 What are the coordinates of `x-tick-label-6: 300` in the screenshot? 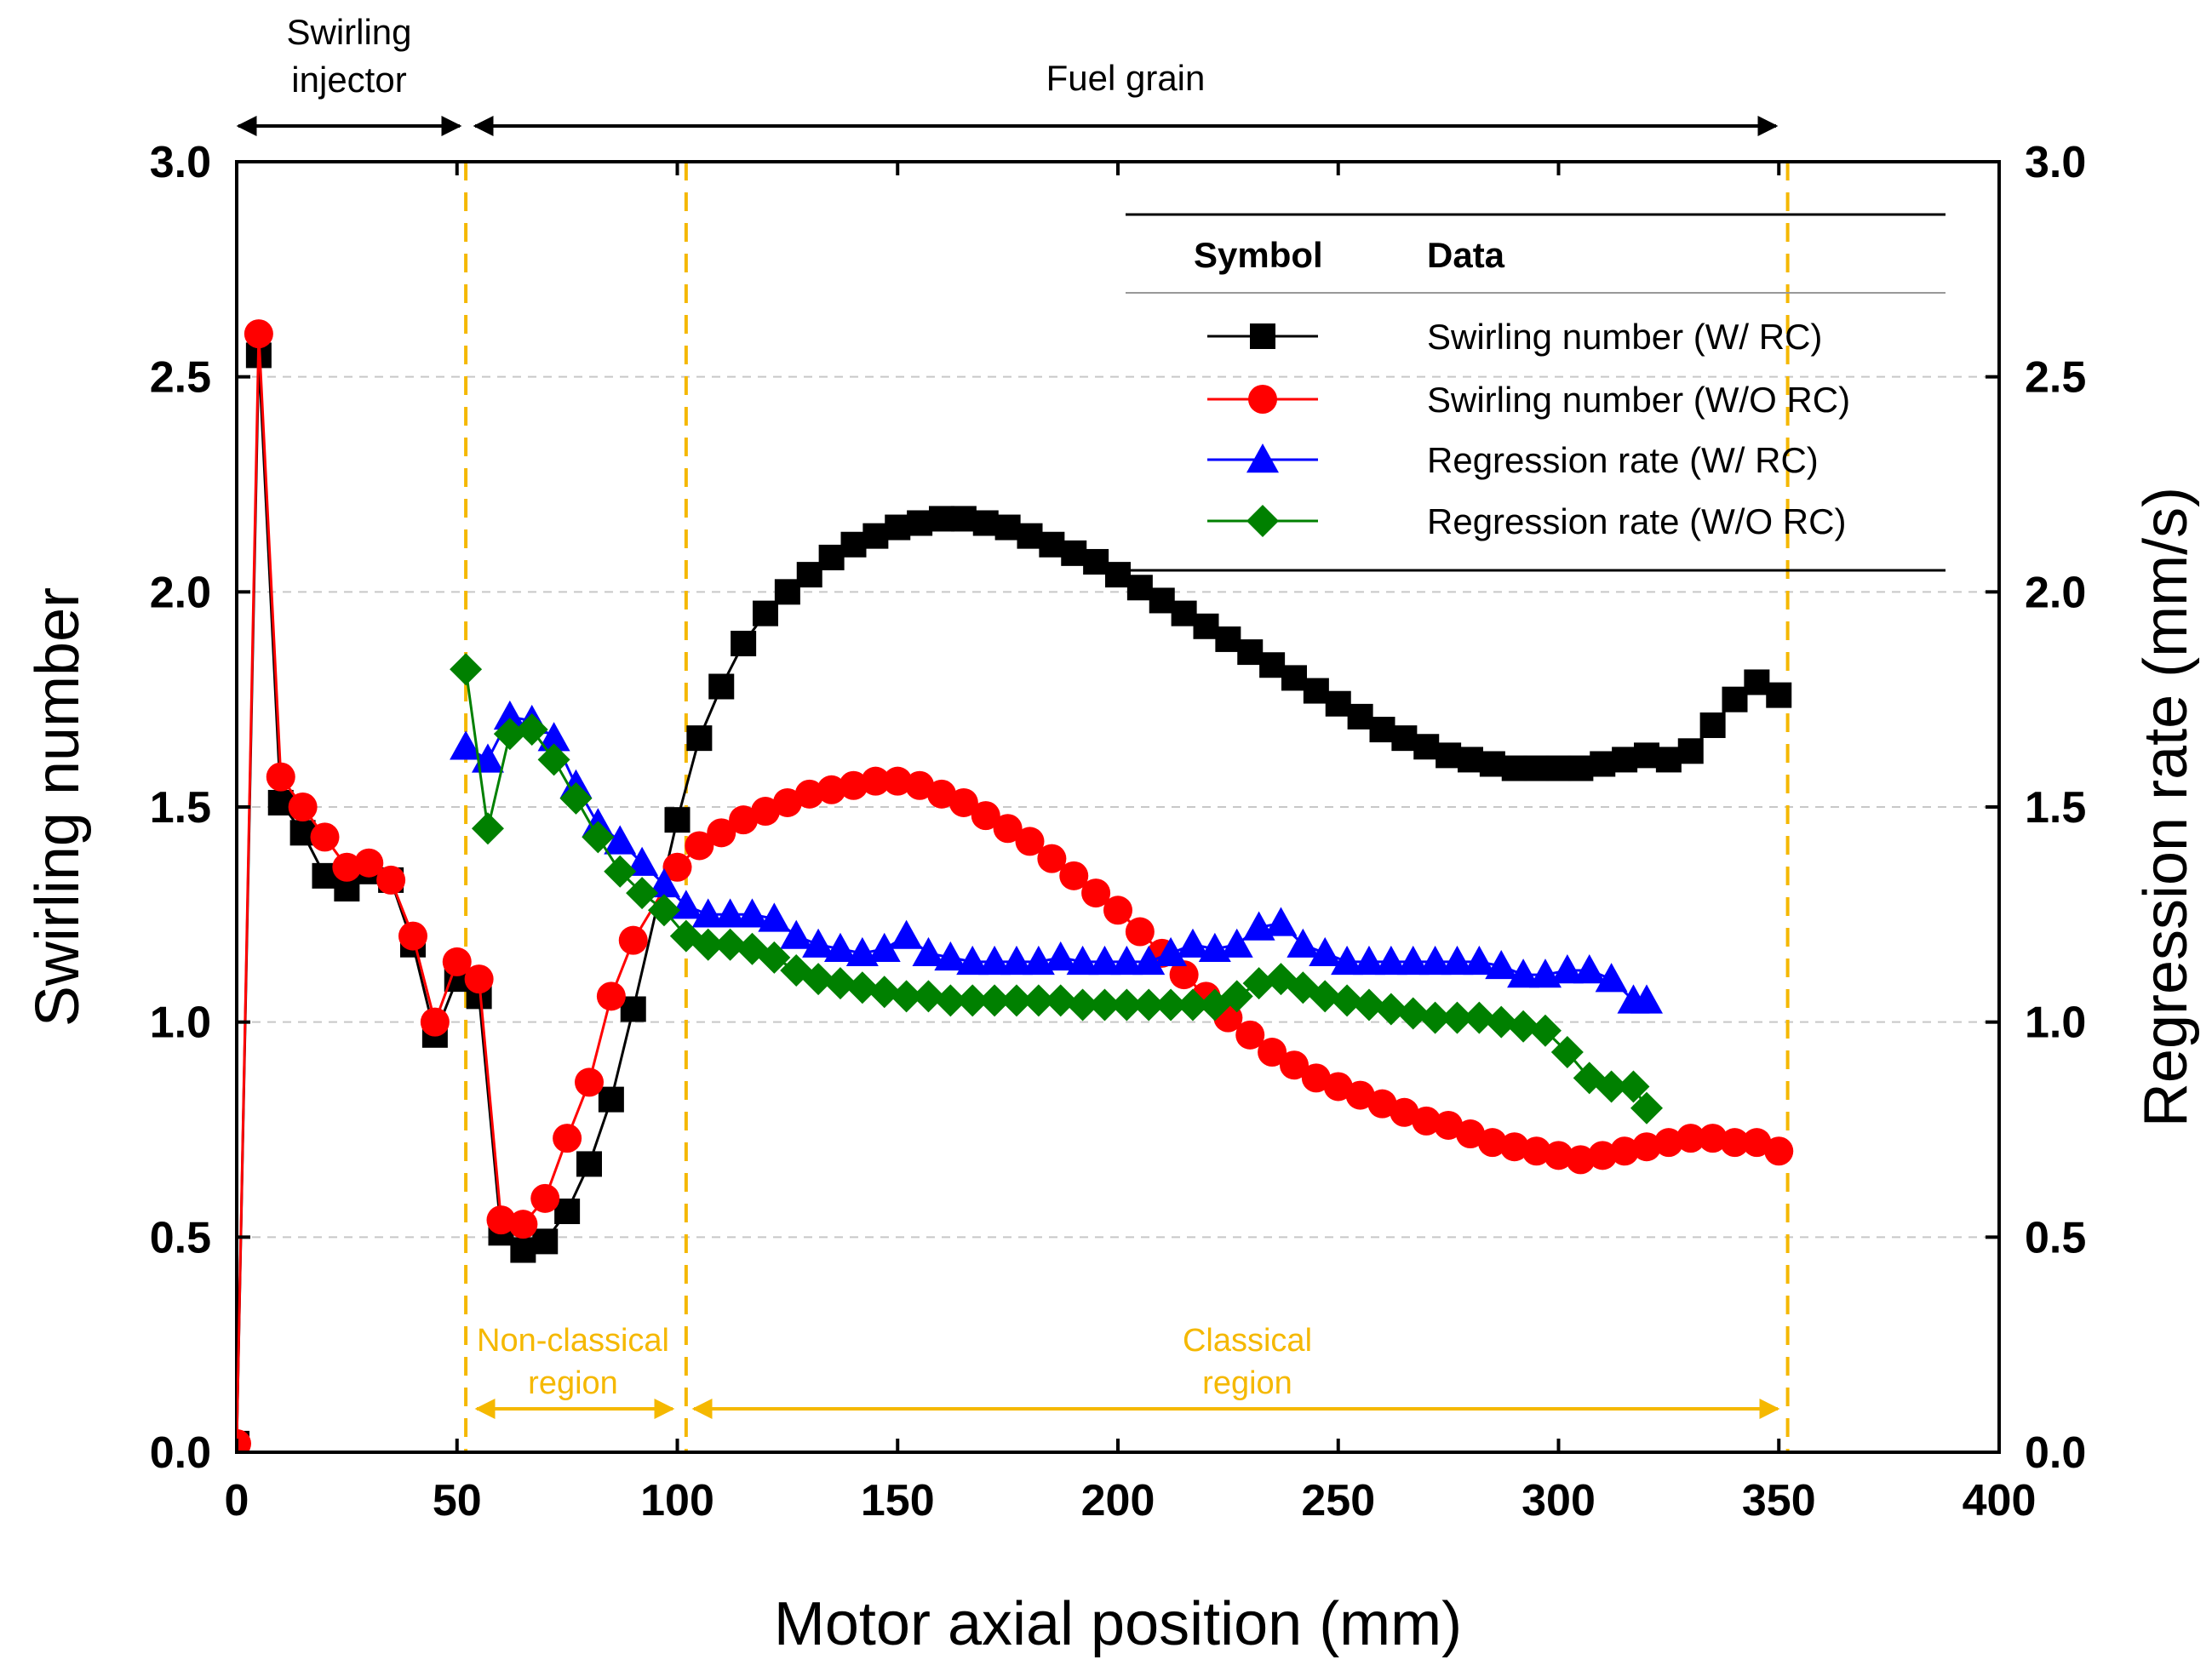 It's located at (1558, 1500).